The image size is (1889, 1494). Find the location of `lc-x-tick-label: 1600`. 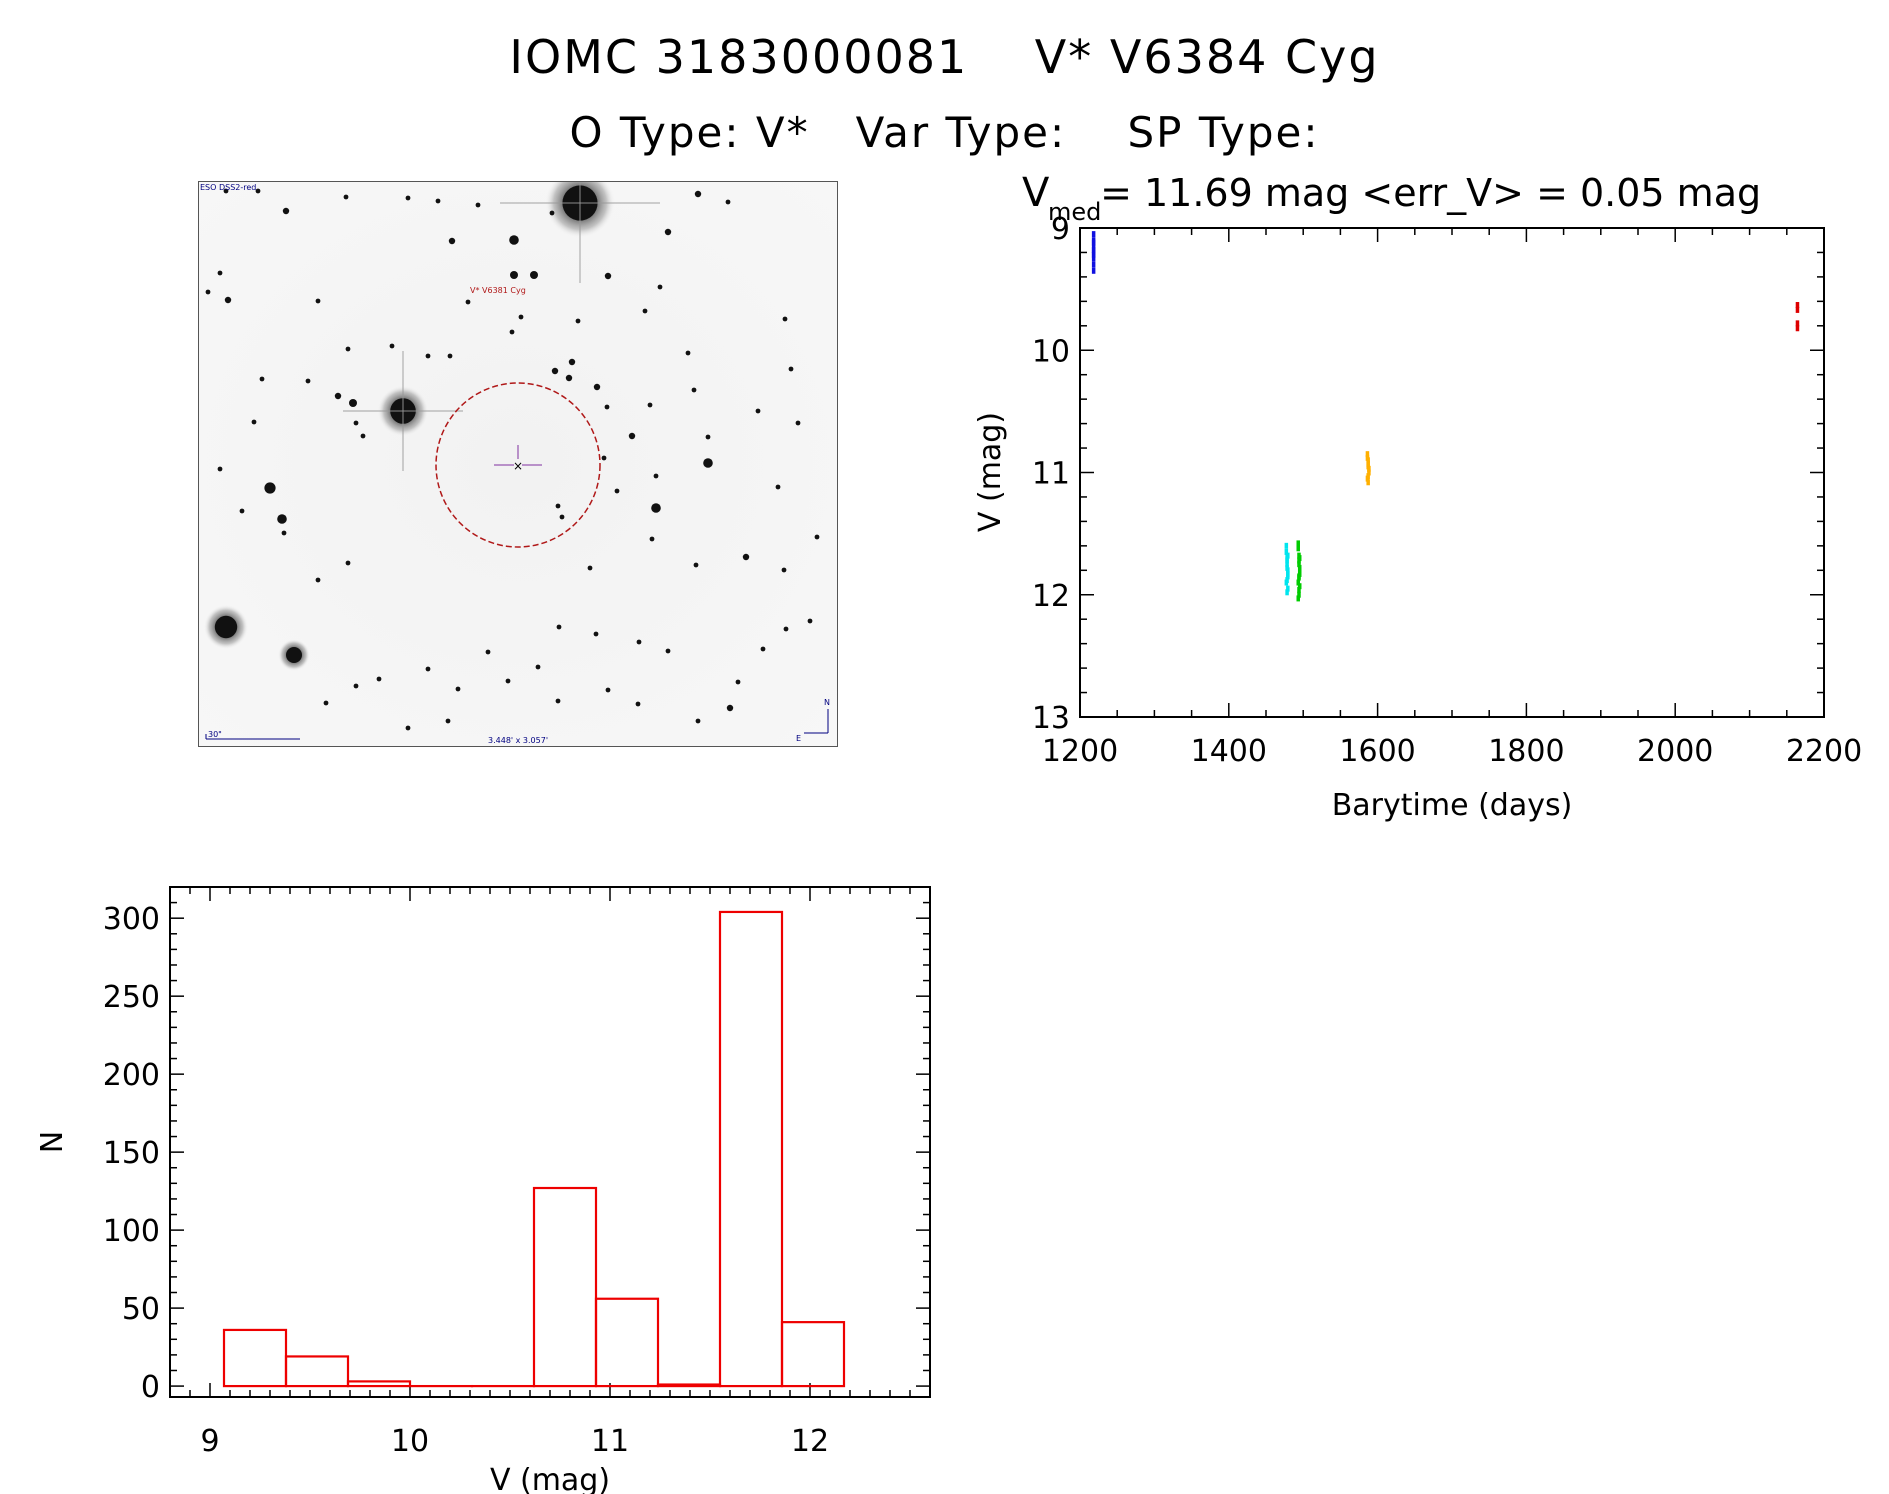

lc-x-tick-label: 1600 is located at coordinates (1377, 751).